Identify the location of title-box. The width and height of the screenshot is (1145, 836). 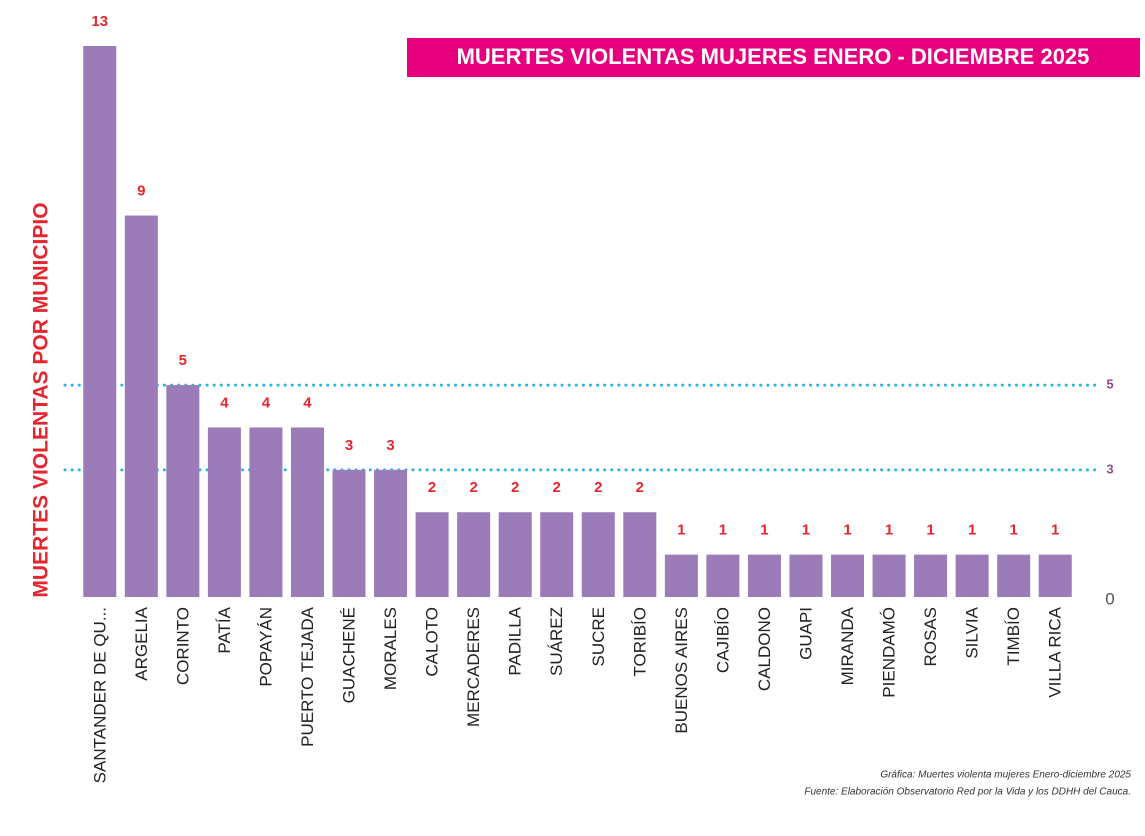
(773, 57).